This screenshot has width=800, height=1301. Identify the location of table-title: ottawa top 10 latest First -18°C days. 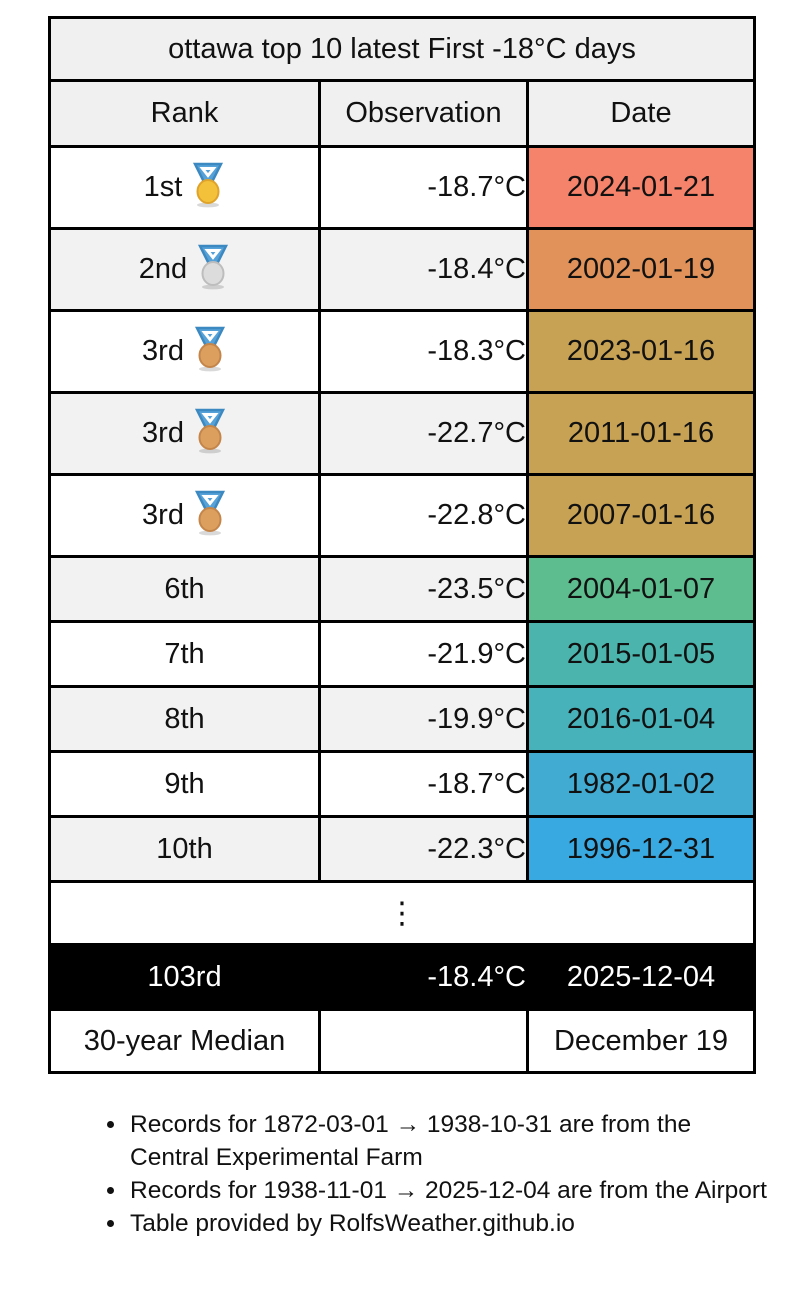
(402, 49).